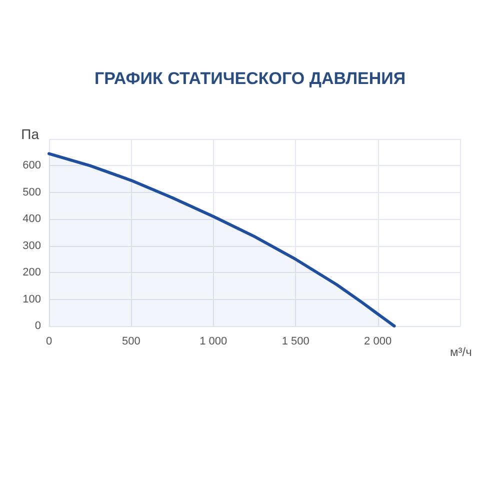 This screenshot has height=500, width=500. Describe the element at coordinates (461, 352) in the screenshot. I see `x-axis-title: м³/ч` at that location.